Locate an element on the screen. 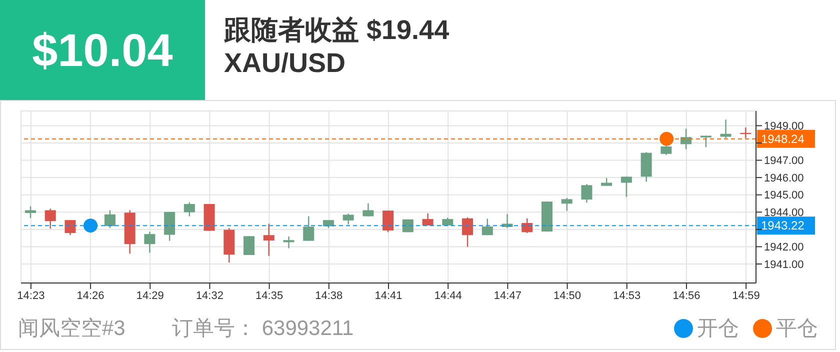  x-tick-label: 14:35 is located at coordinates (270, 296).